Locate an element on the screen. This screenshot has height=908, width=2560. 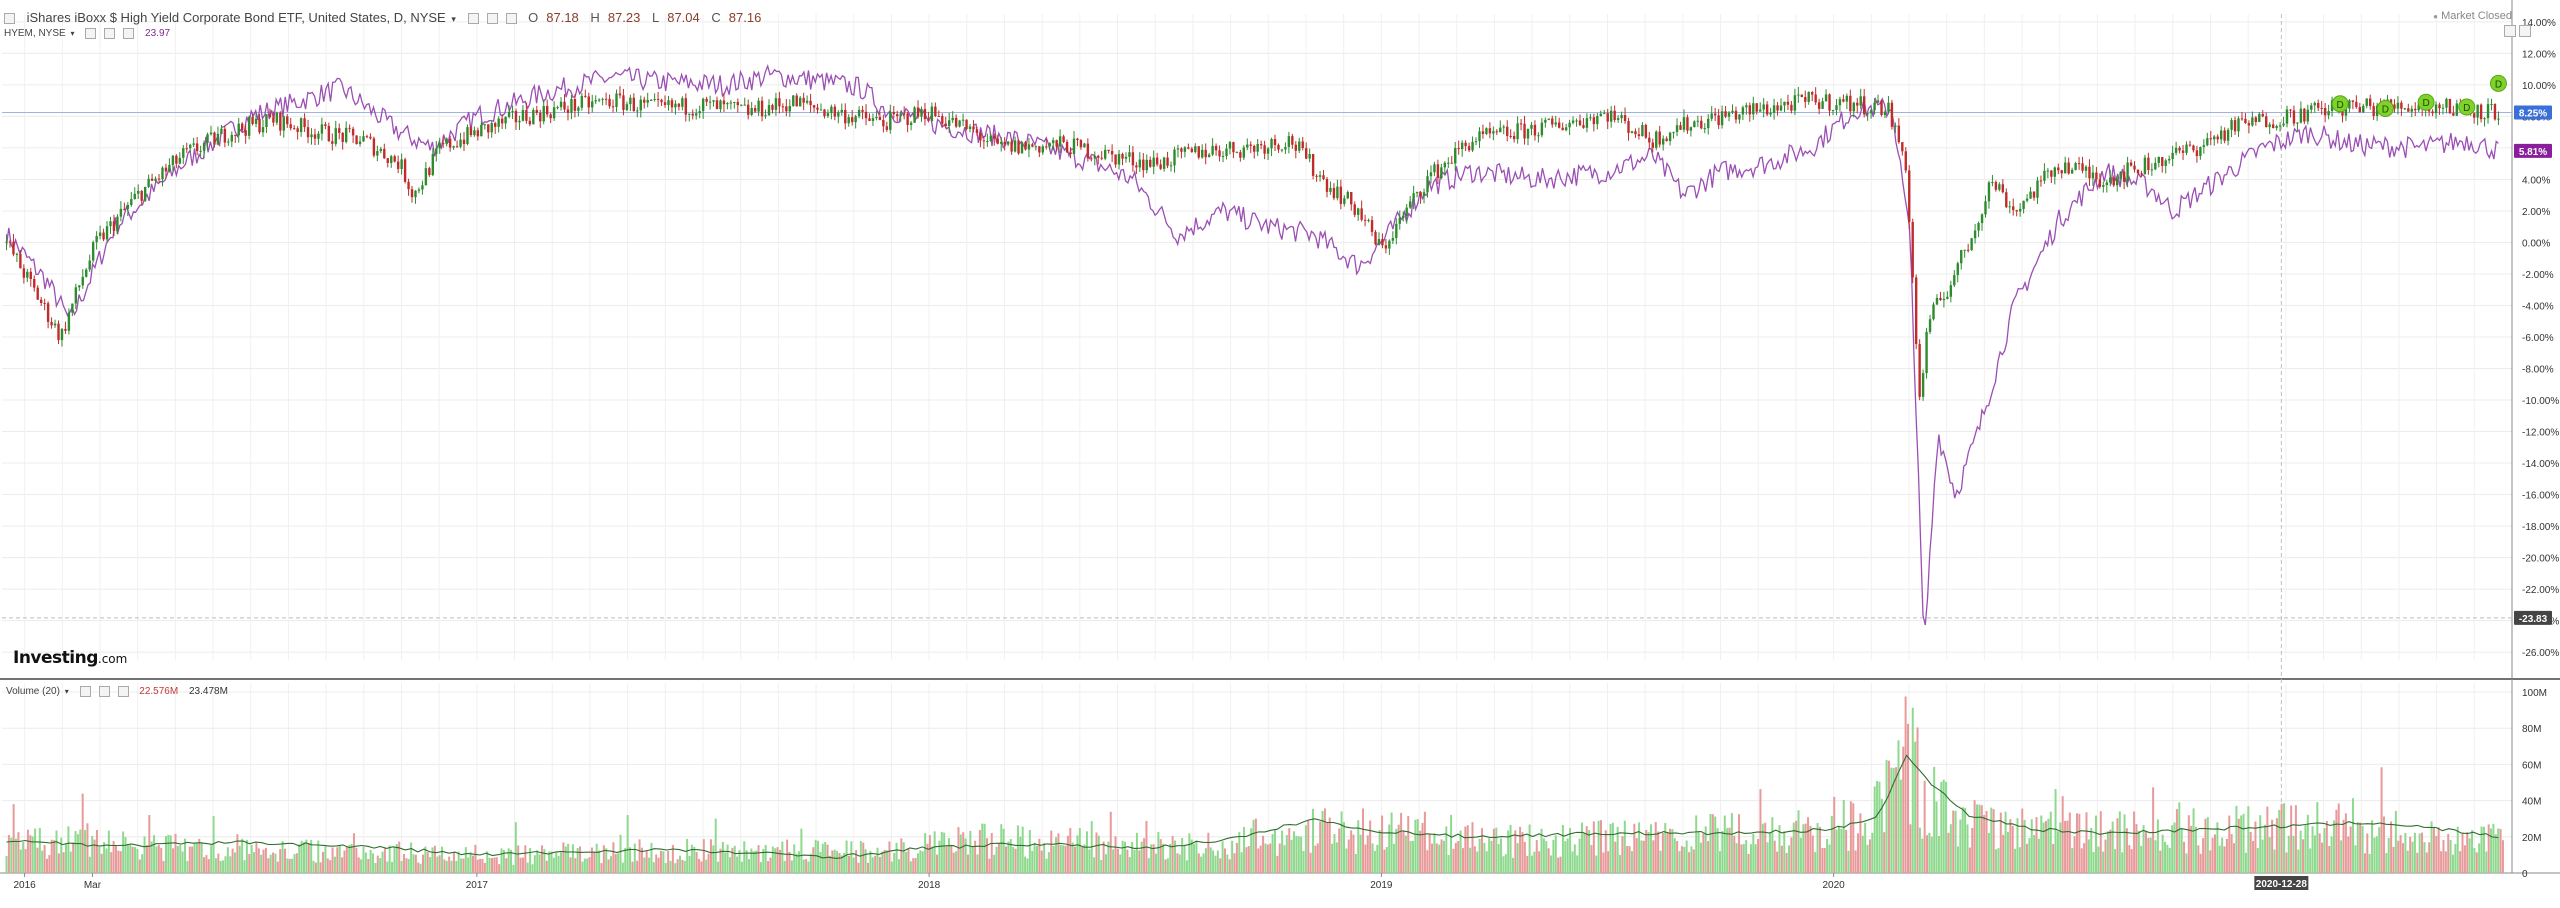
maximize-icon is located at coordinates (2510, 30).